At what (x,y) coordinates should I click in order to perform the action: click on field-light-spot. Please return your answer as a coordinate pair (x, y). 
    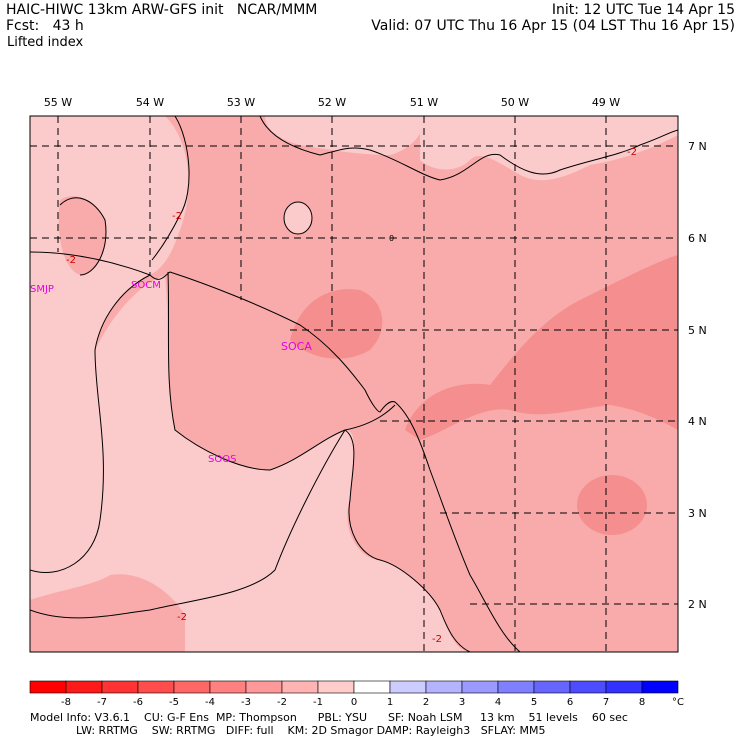
    Looking at the image, I should click on (298, 218).